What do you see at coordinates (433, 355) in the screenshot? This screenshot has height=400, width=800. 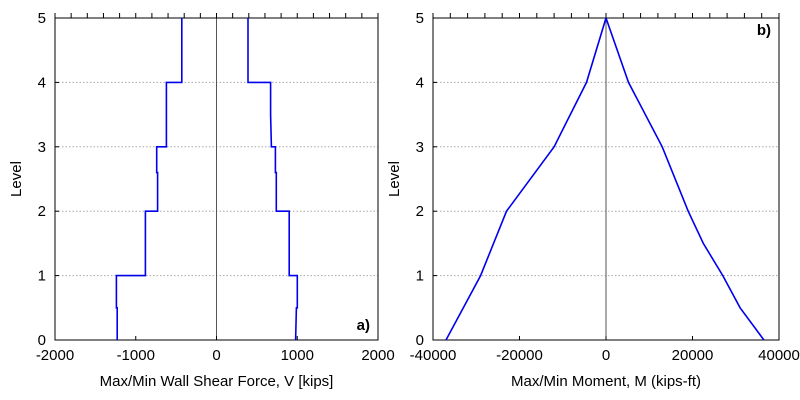 I see `x-tick-label: -40000` at bounding box center [433, 355].